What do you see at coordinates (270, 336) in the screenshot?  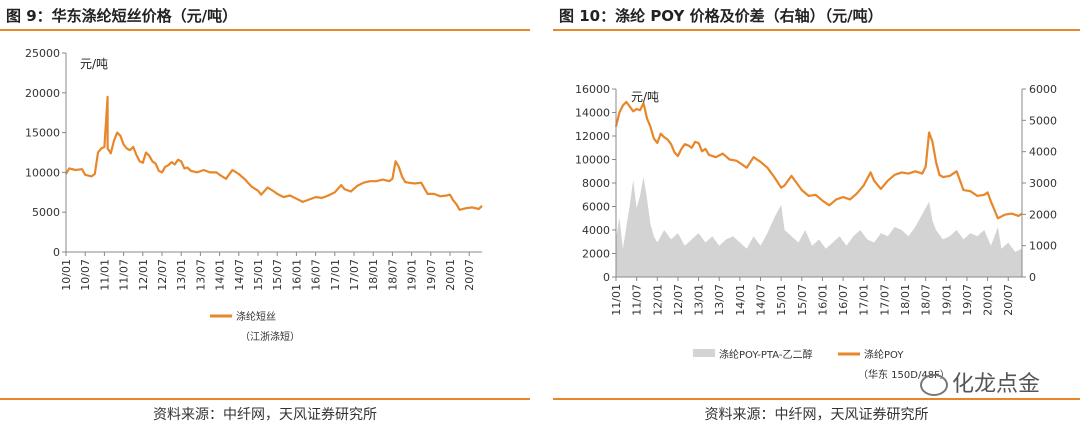 I see `legend-note: （江浙涤短）` at bounding box center [270, 336].